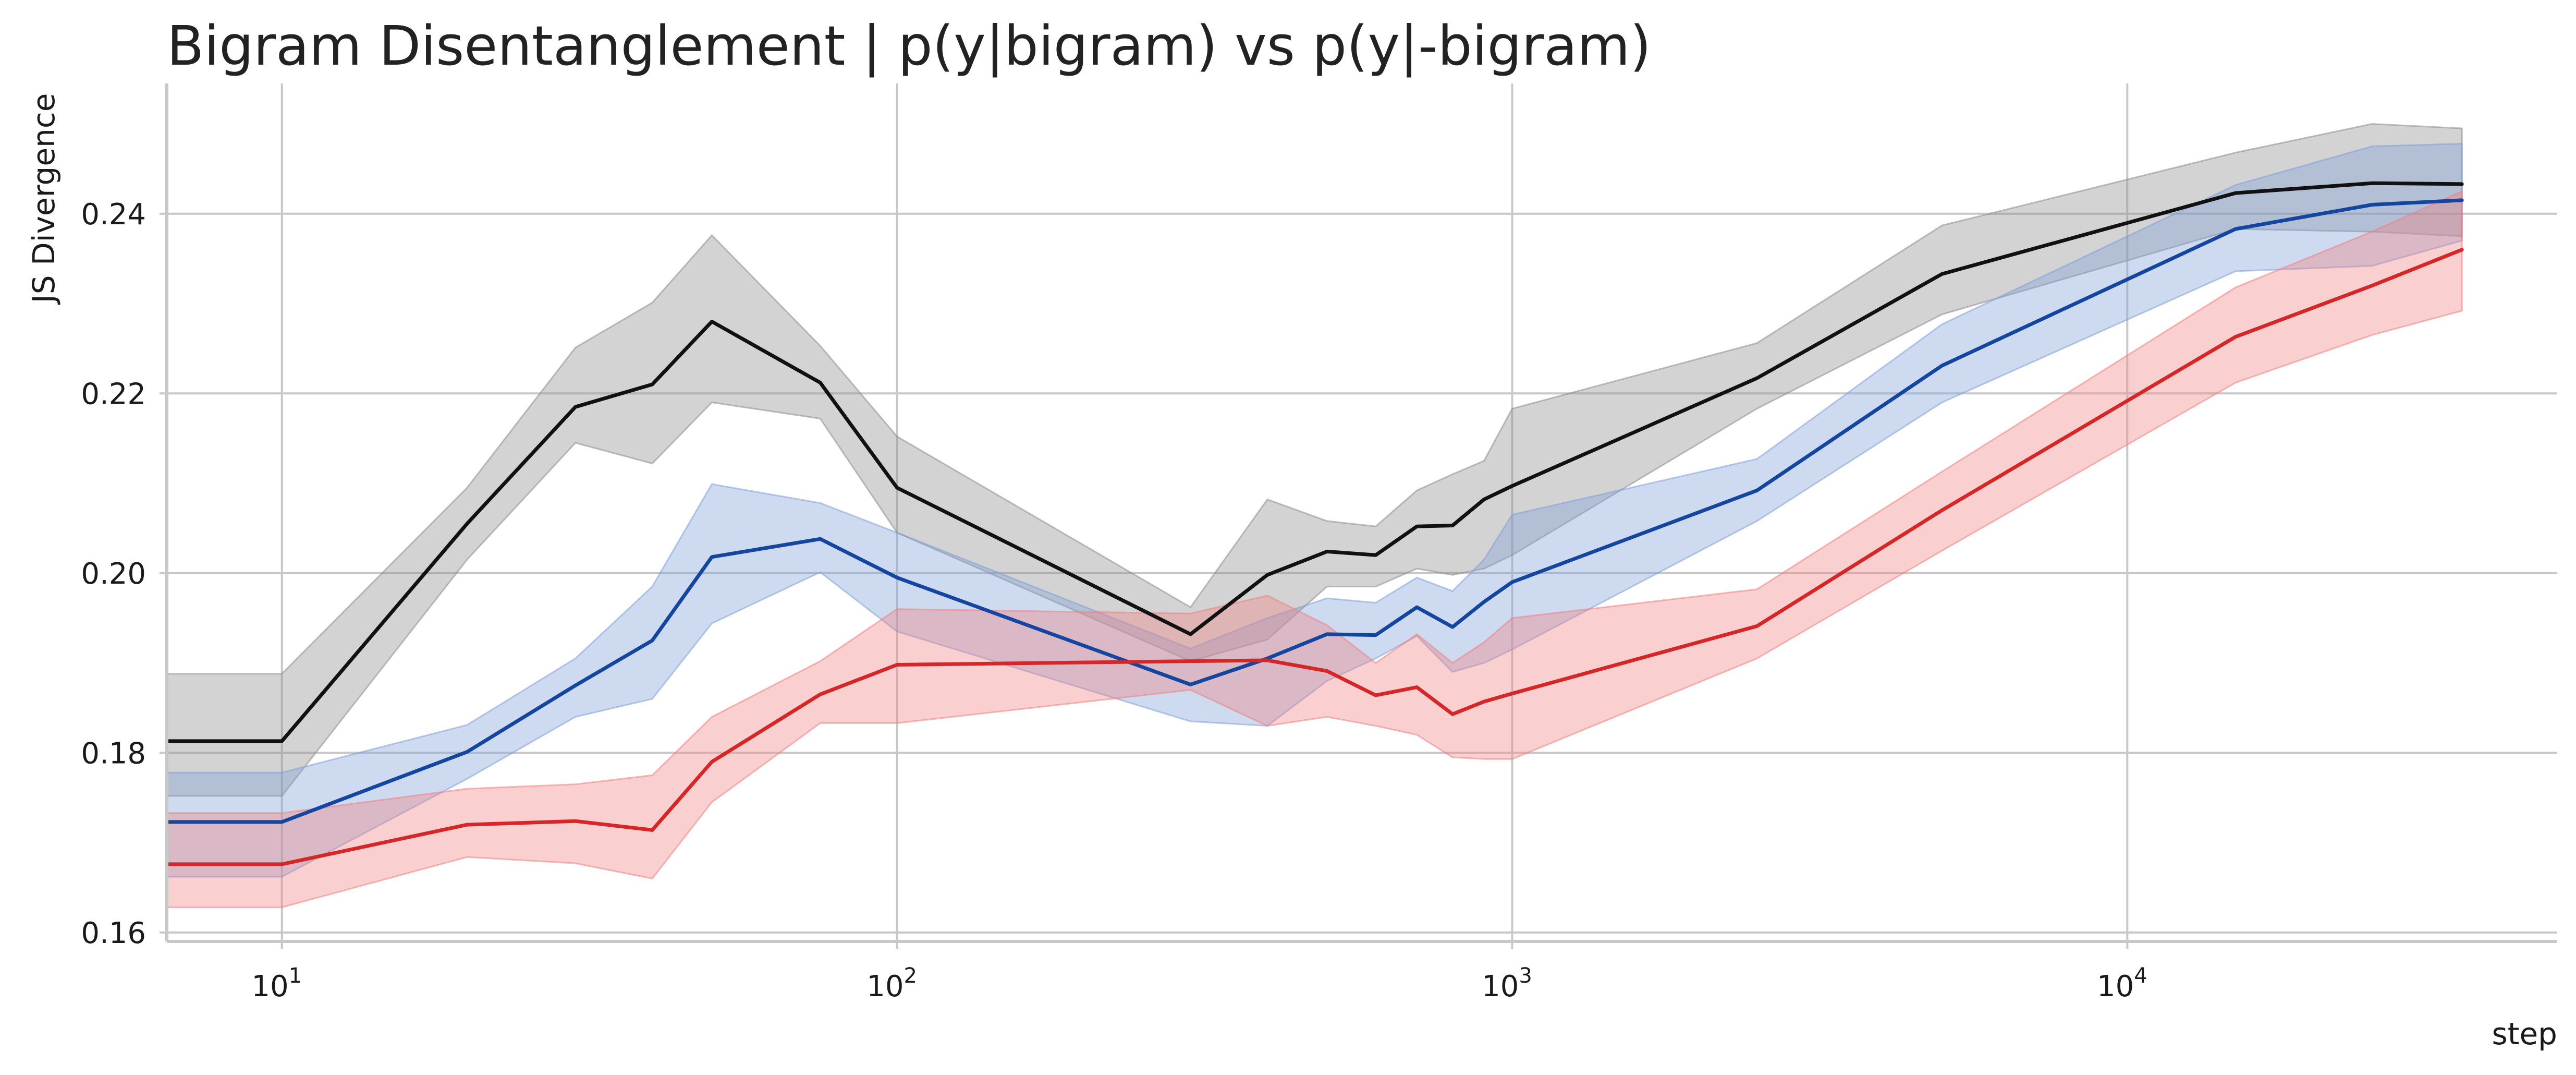 This screenshot has height=1075, width=2576. Describe the element at coordinates (2122, 984) in the screenshot. I see `x-tick-label: 10⁴` at that location.